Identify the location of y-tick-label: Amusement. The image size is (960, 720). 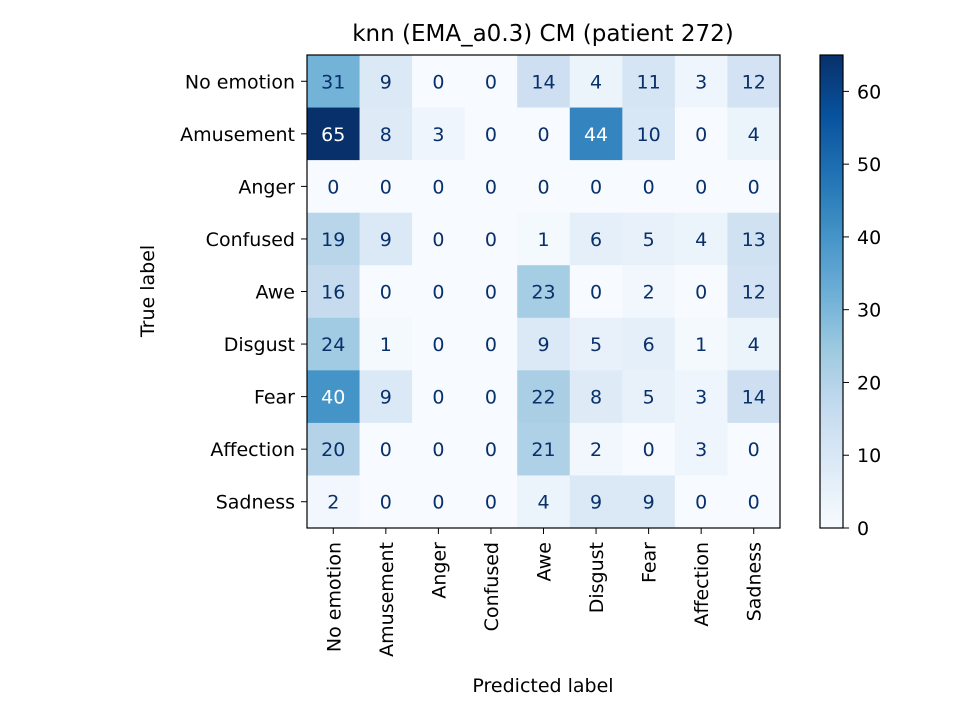
(237, 135).